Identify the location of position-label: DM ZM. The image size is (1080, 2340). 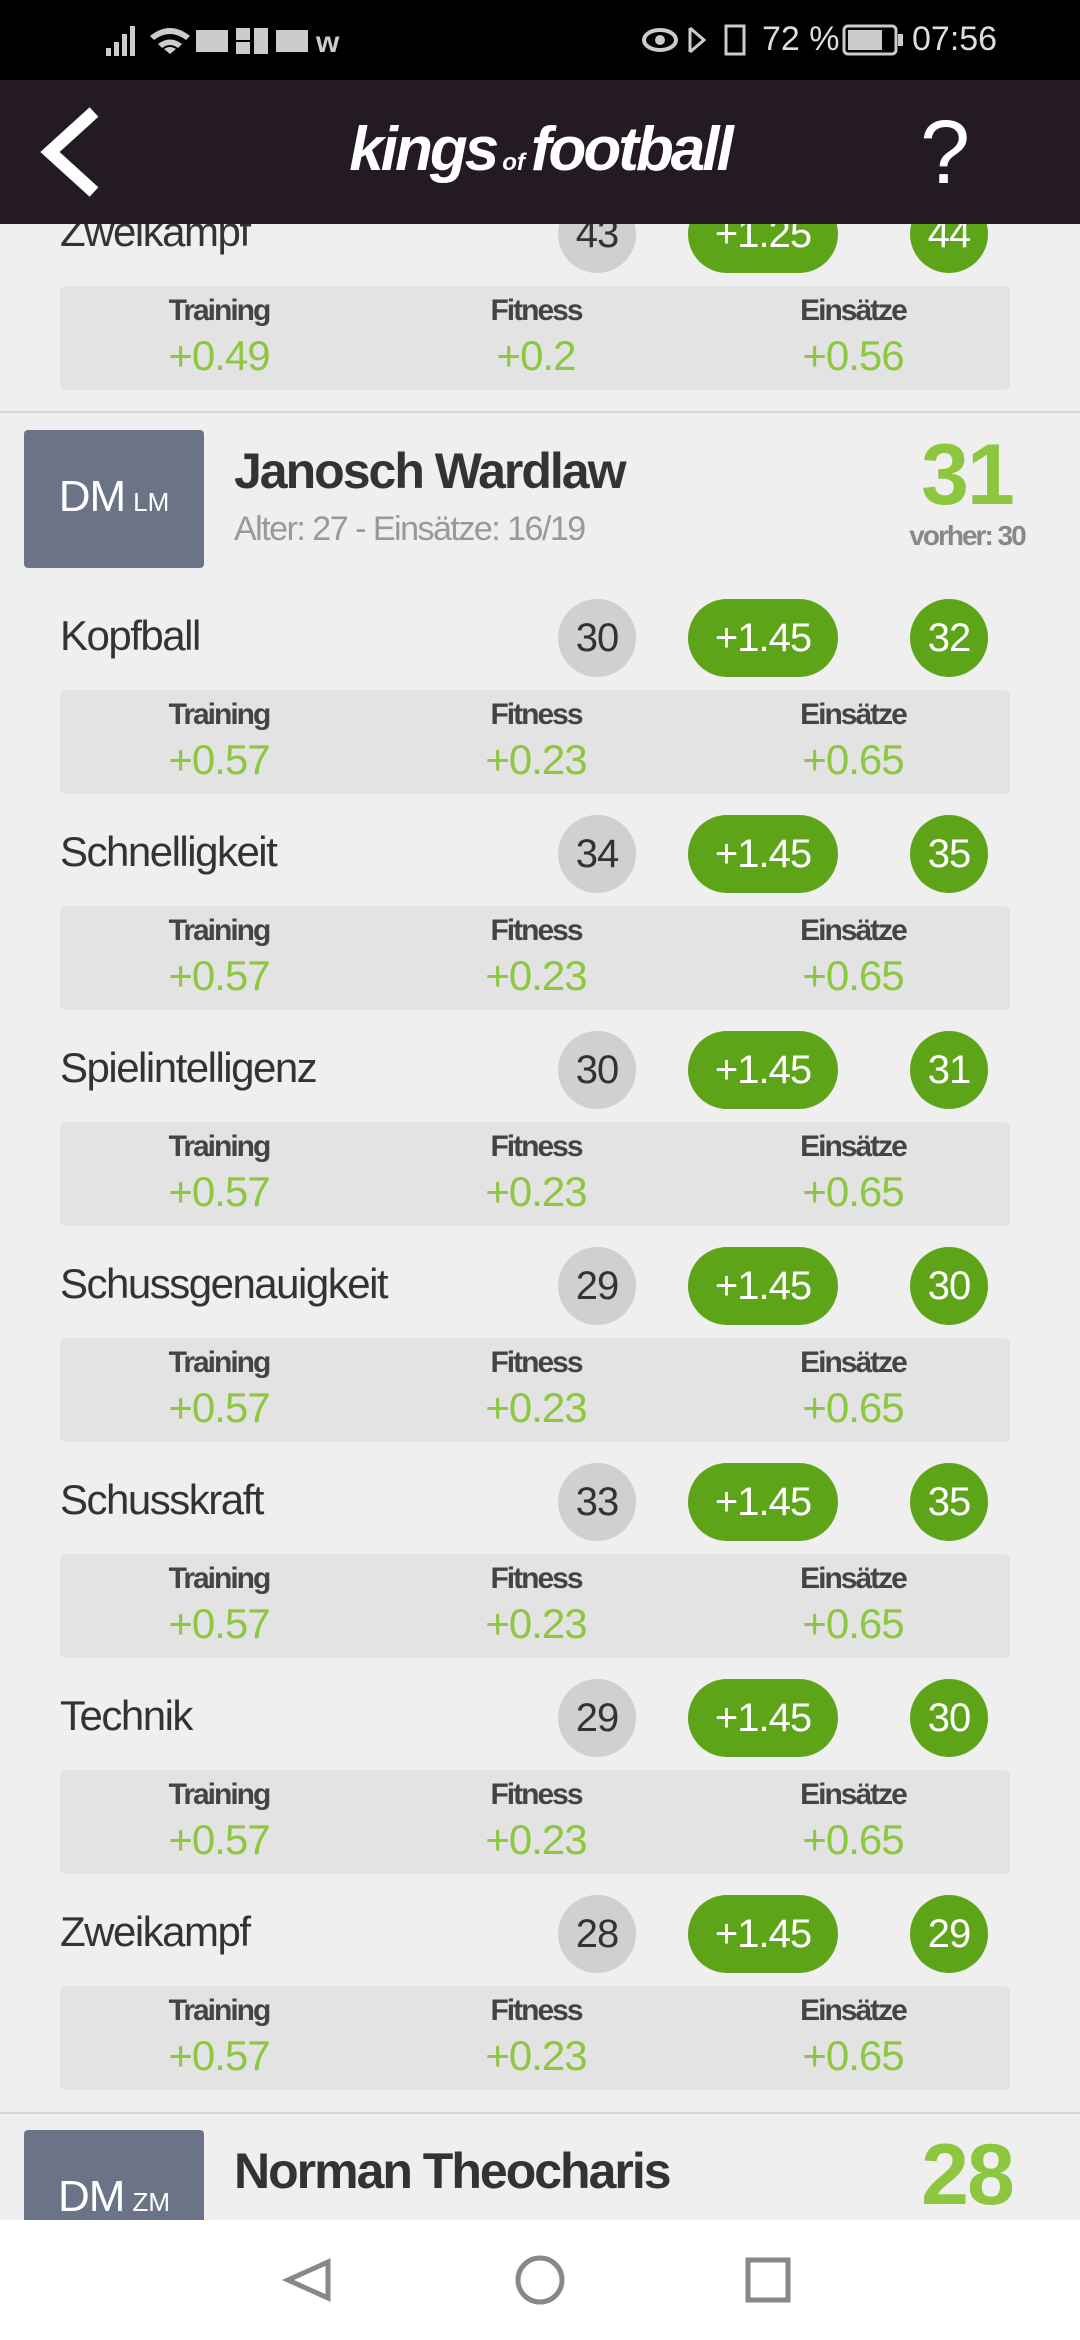
(114, 2196).